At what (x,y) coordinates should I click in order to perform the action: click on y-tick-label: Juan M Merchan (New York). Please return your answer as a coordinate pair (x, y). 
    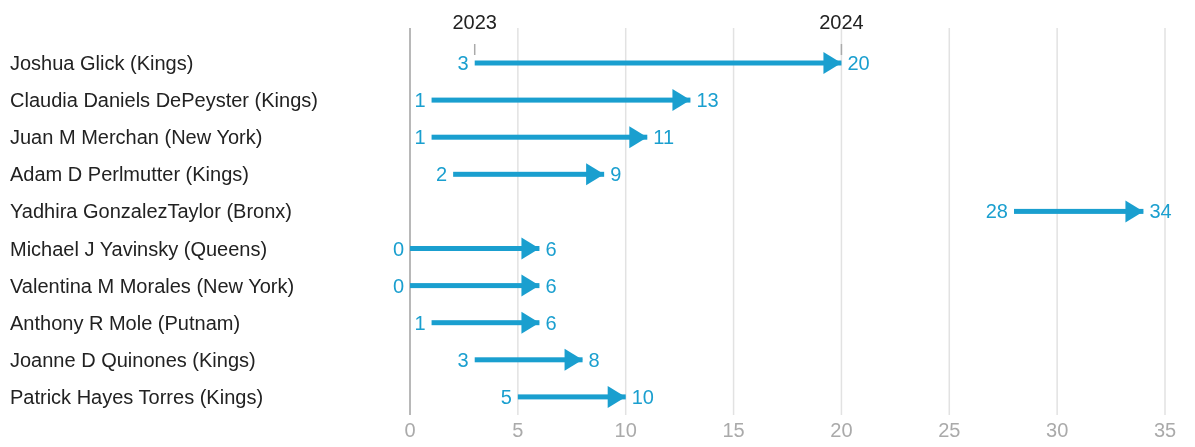
    Looking at the image, I should click on (136, 137).